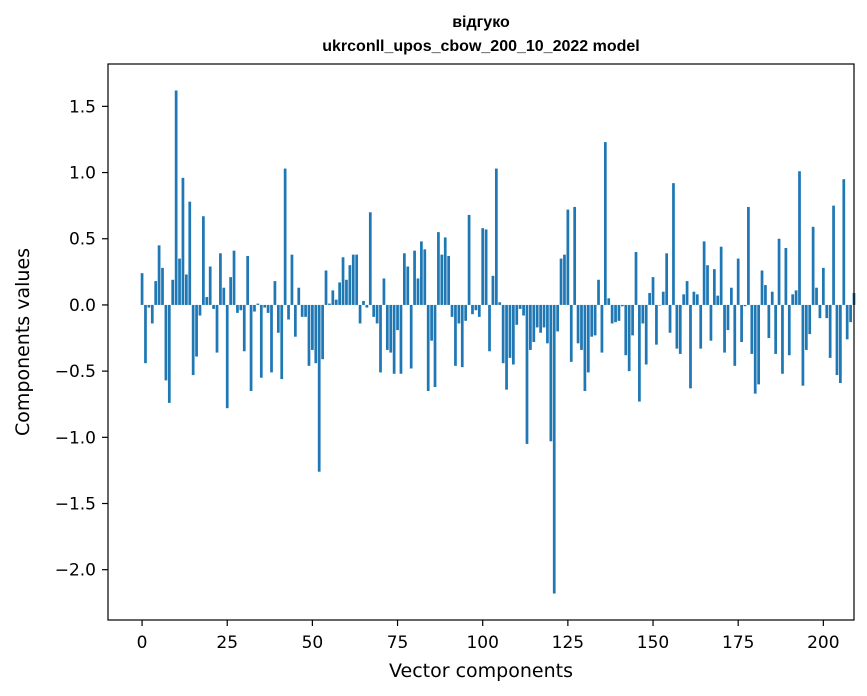 Image resolution: width=867 pixels, height=696 pixels. What do you see at coordinates (82, 240) in the screenshot?
I see `y-tick-label: 0.5` at bounding box center [82, 240].